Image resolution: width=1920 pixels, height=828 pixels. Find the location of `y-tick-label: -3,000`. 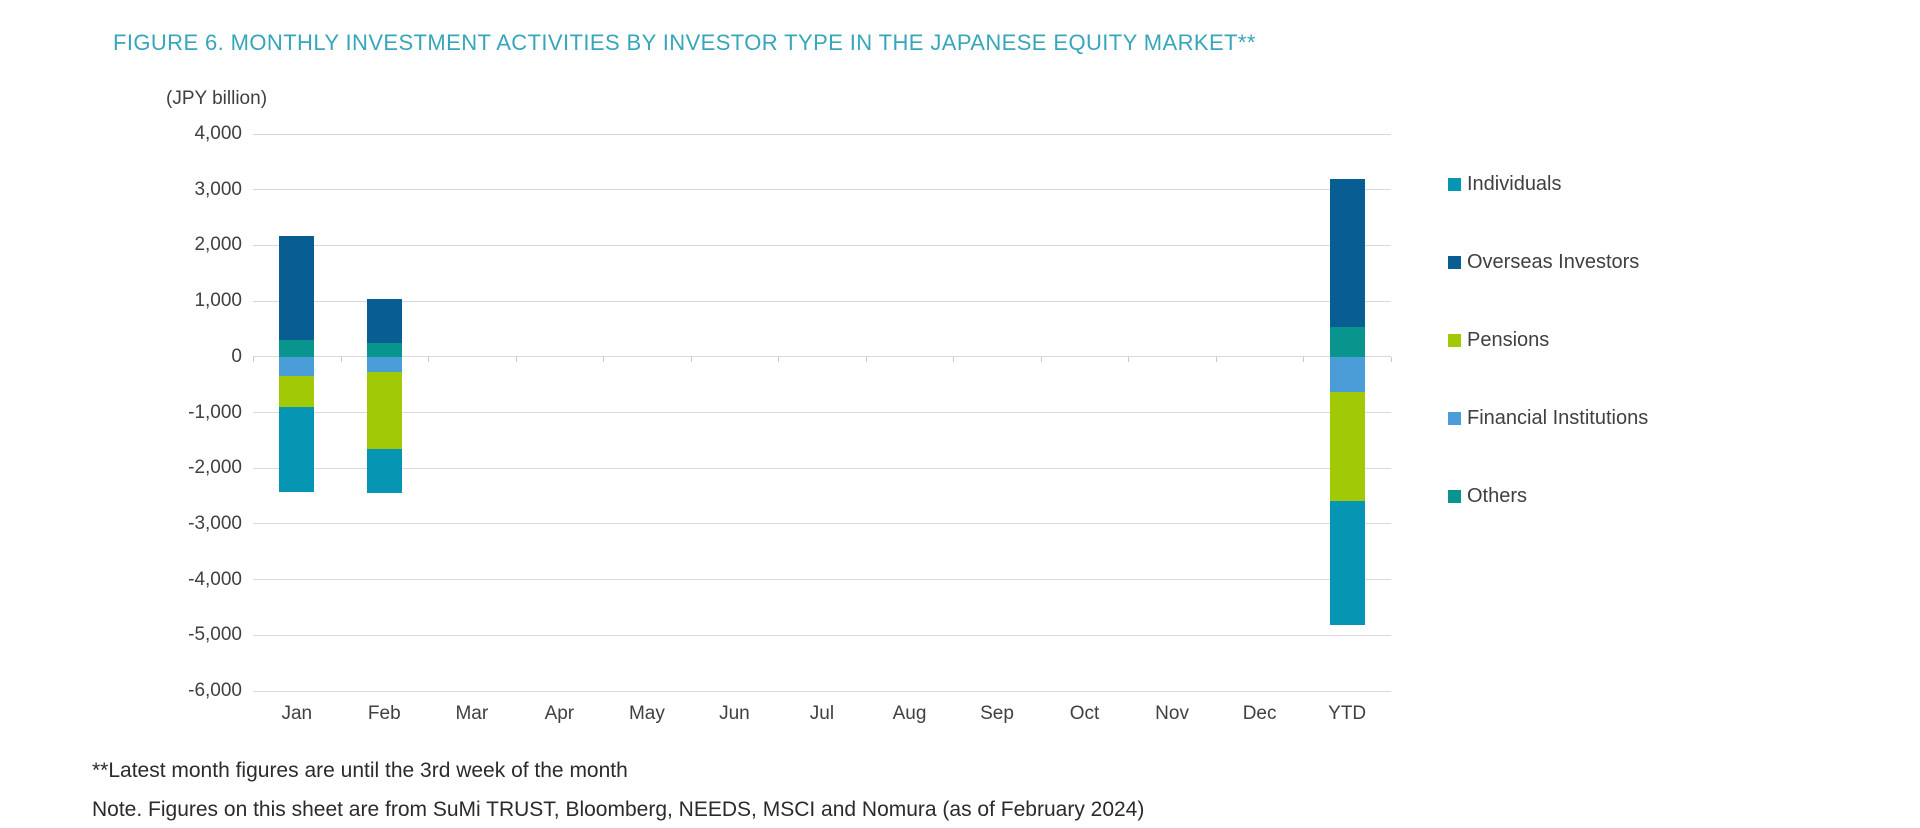

y-tick-label: -3,000 is located at coordinates (215, 523).